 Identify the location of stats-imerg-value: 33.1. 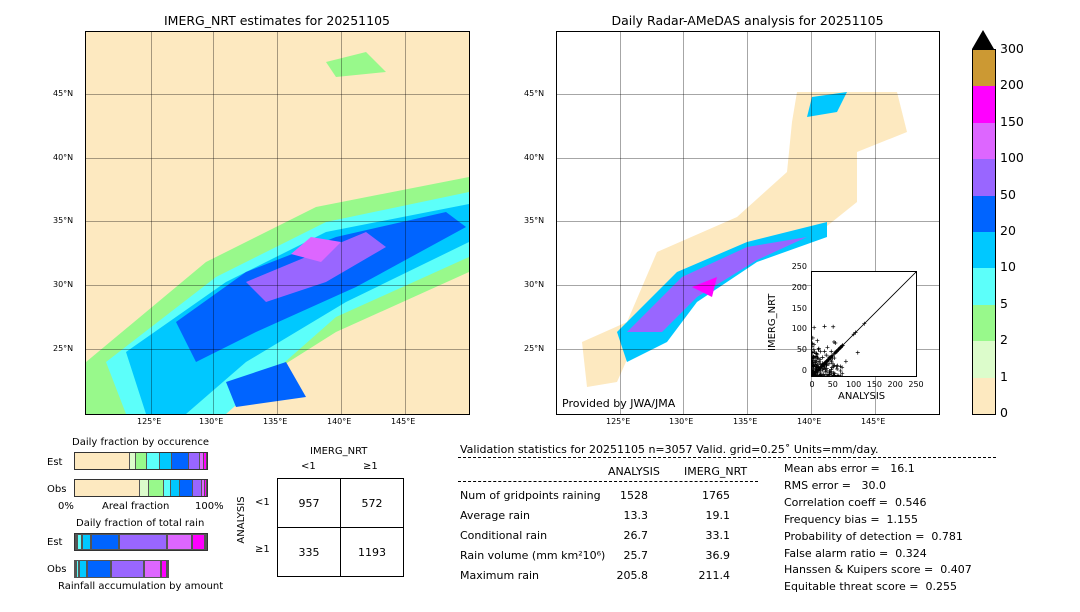
(718, 535).